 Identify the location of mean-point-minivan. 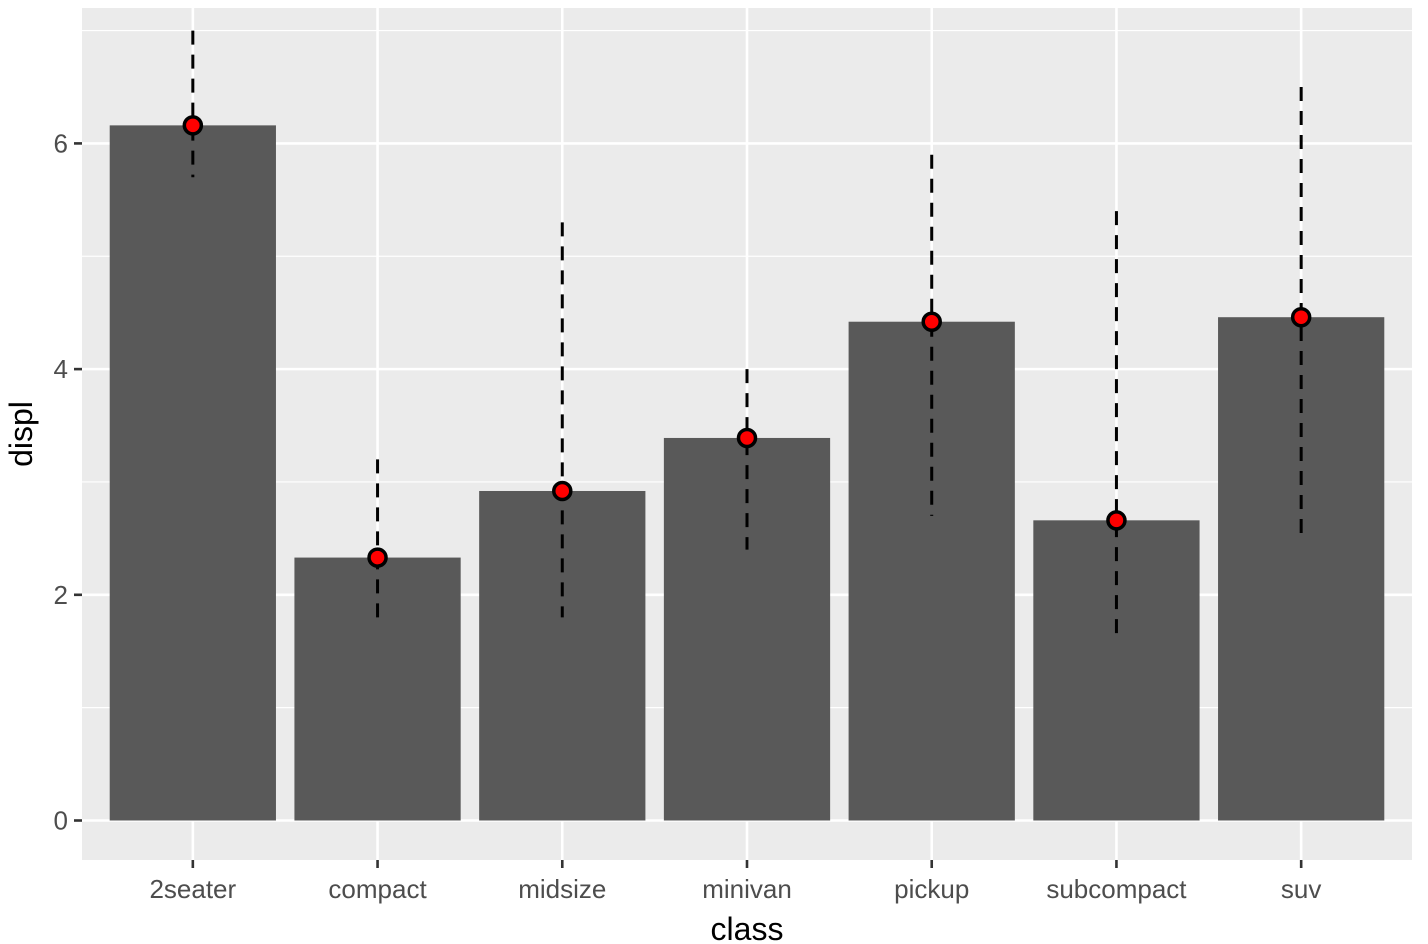
(747, 438).